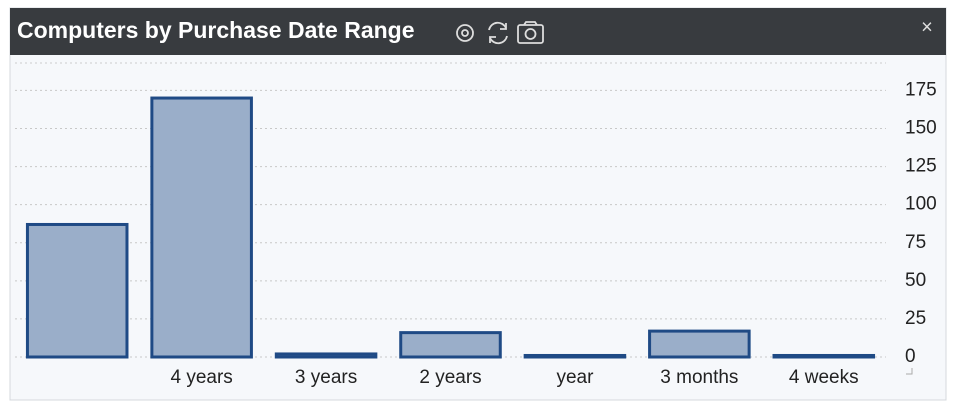  Describe the element at coordinates (921, 89) in the screenshot. I see `y-tick-label: 175` at that location.